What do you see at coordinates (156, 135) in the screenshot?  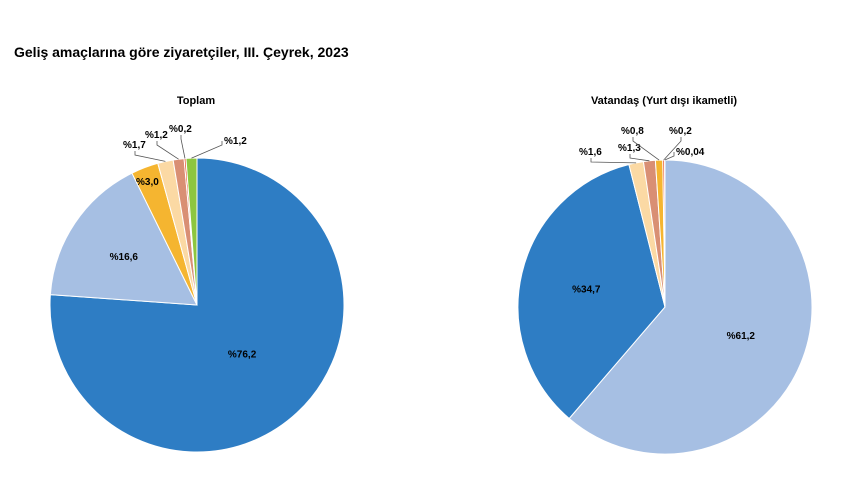 I see `pie-0-label-4: %1,2` at bounding box center [156, 135].